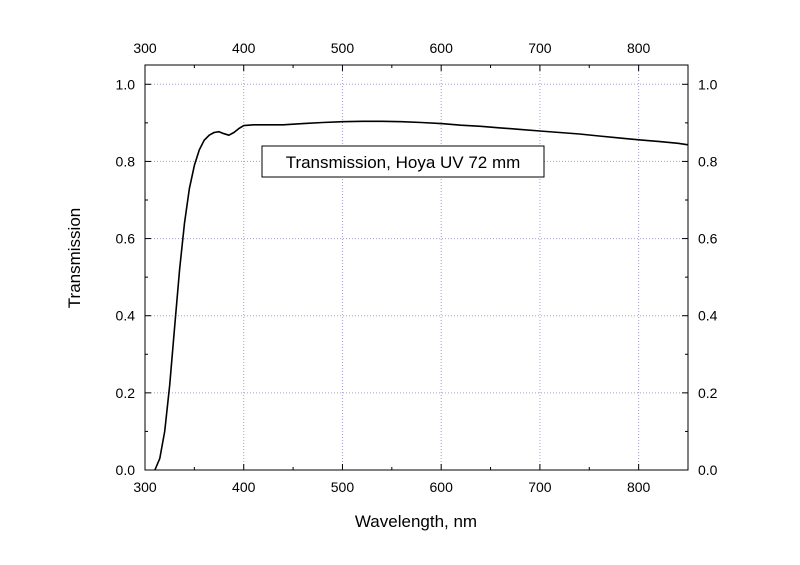  What do you see at coordinates (126, 316) in the screenshot?
I see `y-tick-label-left: 0.4` at bounding box center [126, 316].